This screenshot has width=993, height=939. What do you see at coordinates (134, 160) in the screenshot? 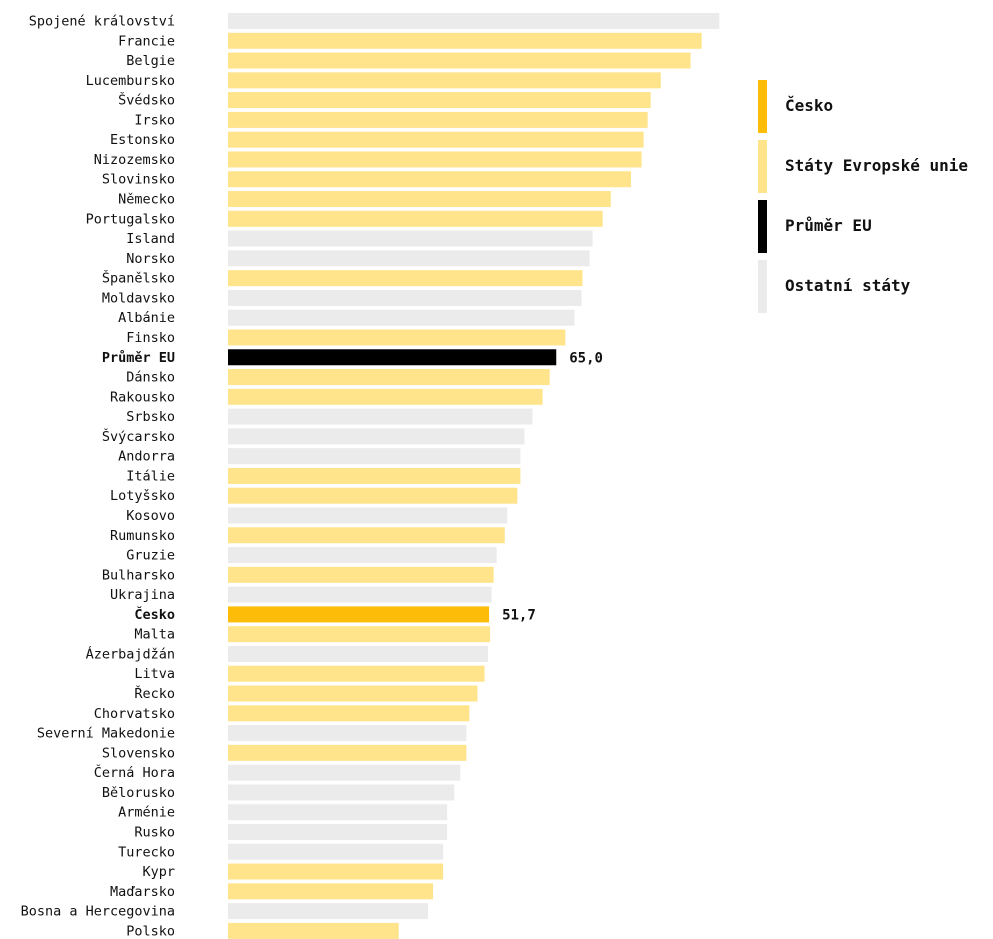
I see `category-label-nizozemsko: Nizozemsko` at bounding box center [134, 160].